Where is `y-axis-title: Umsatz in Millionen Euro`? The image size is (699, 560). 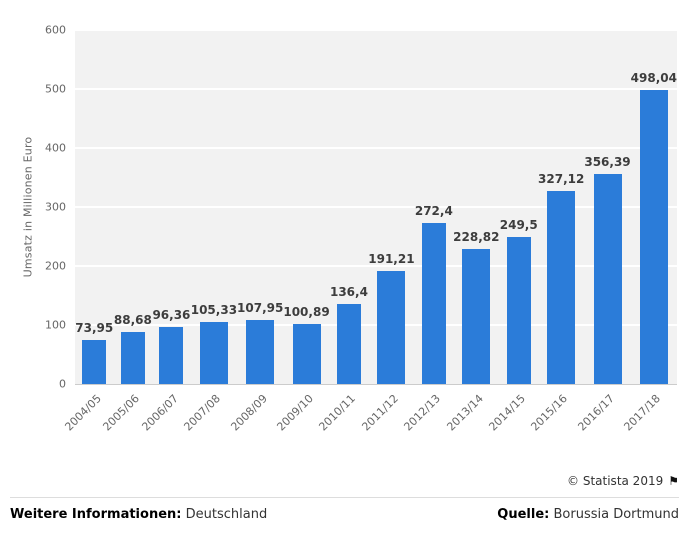
y-axis-title: Umsatz in Millionen Euro is located at coordinates (28, 207).